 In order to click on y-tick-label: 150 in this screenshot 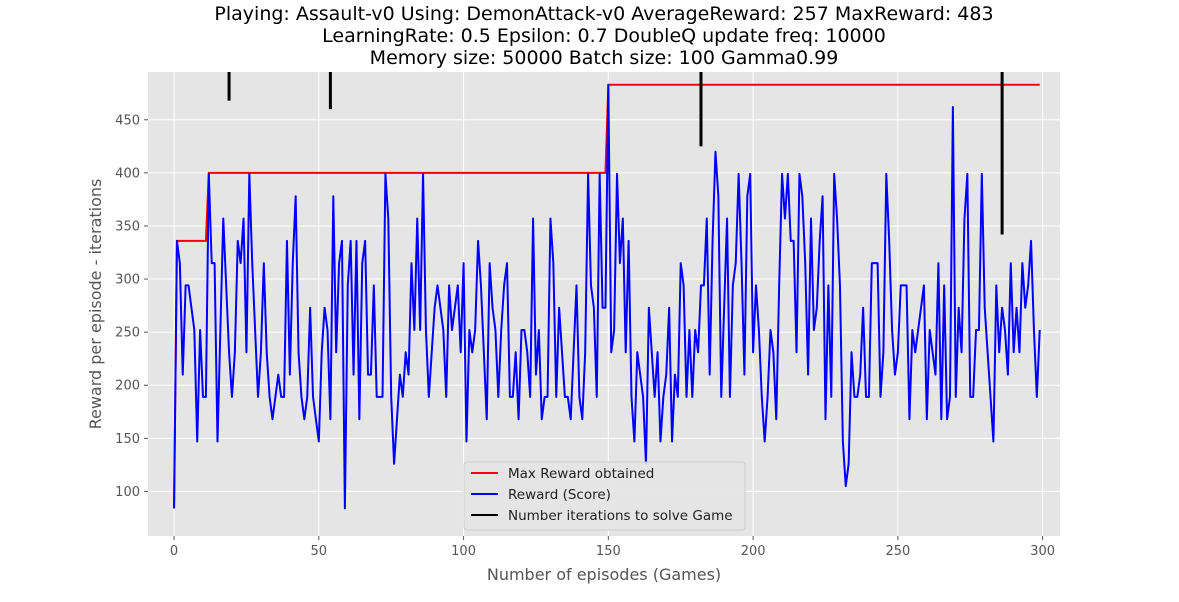, I will do `click(127, 439)`.